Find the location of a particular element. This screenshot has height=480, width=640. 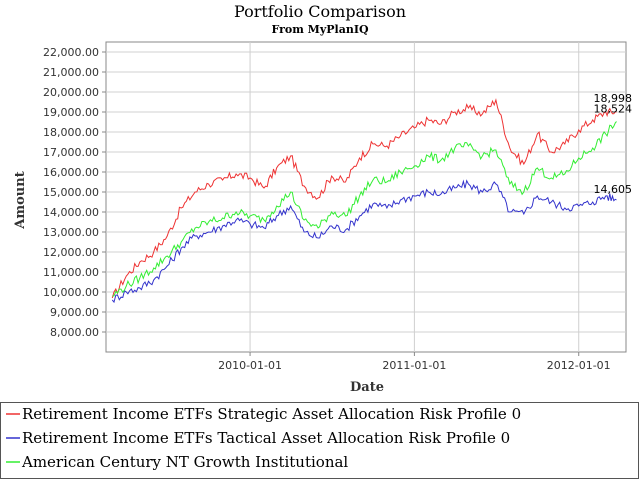

y-tick-label: 15,000.00 is located at coordinates (71, 192).